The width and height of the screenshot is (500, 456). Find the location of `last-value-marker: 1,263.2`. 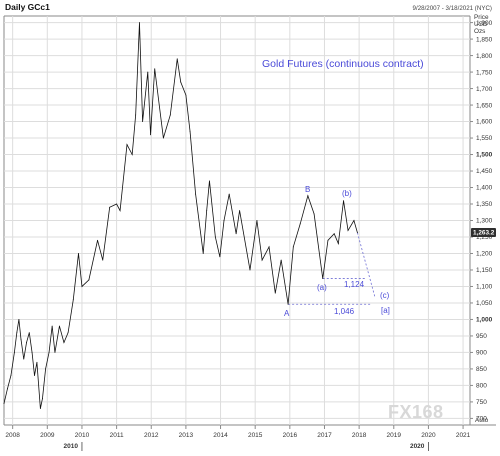

last-value-marker: 1,263.2 is located at coordinates (483, 232).